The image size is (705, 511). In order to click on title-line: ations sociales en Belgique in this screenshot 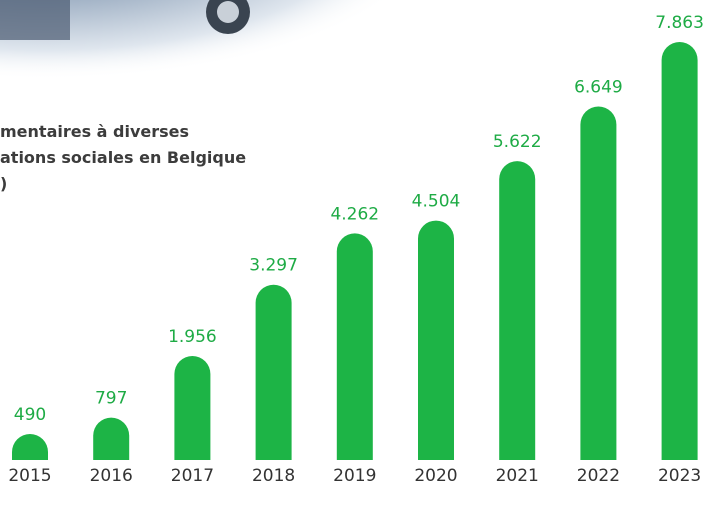, I will do `click(123, 157)`.